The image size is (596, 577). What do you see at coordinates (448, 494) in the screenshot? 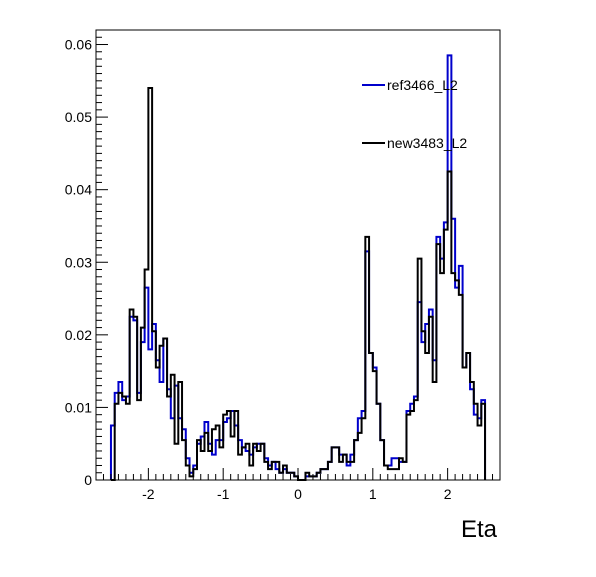
I see `x-tick-label: 2` at bounding box center [448, 494].